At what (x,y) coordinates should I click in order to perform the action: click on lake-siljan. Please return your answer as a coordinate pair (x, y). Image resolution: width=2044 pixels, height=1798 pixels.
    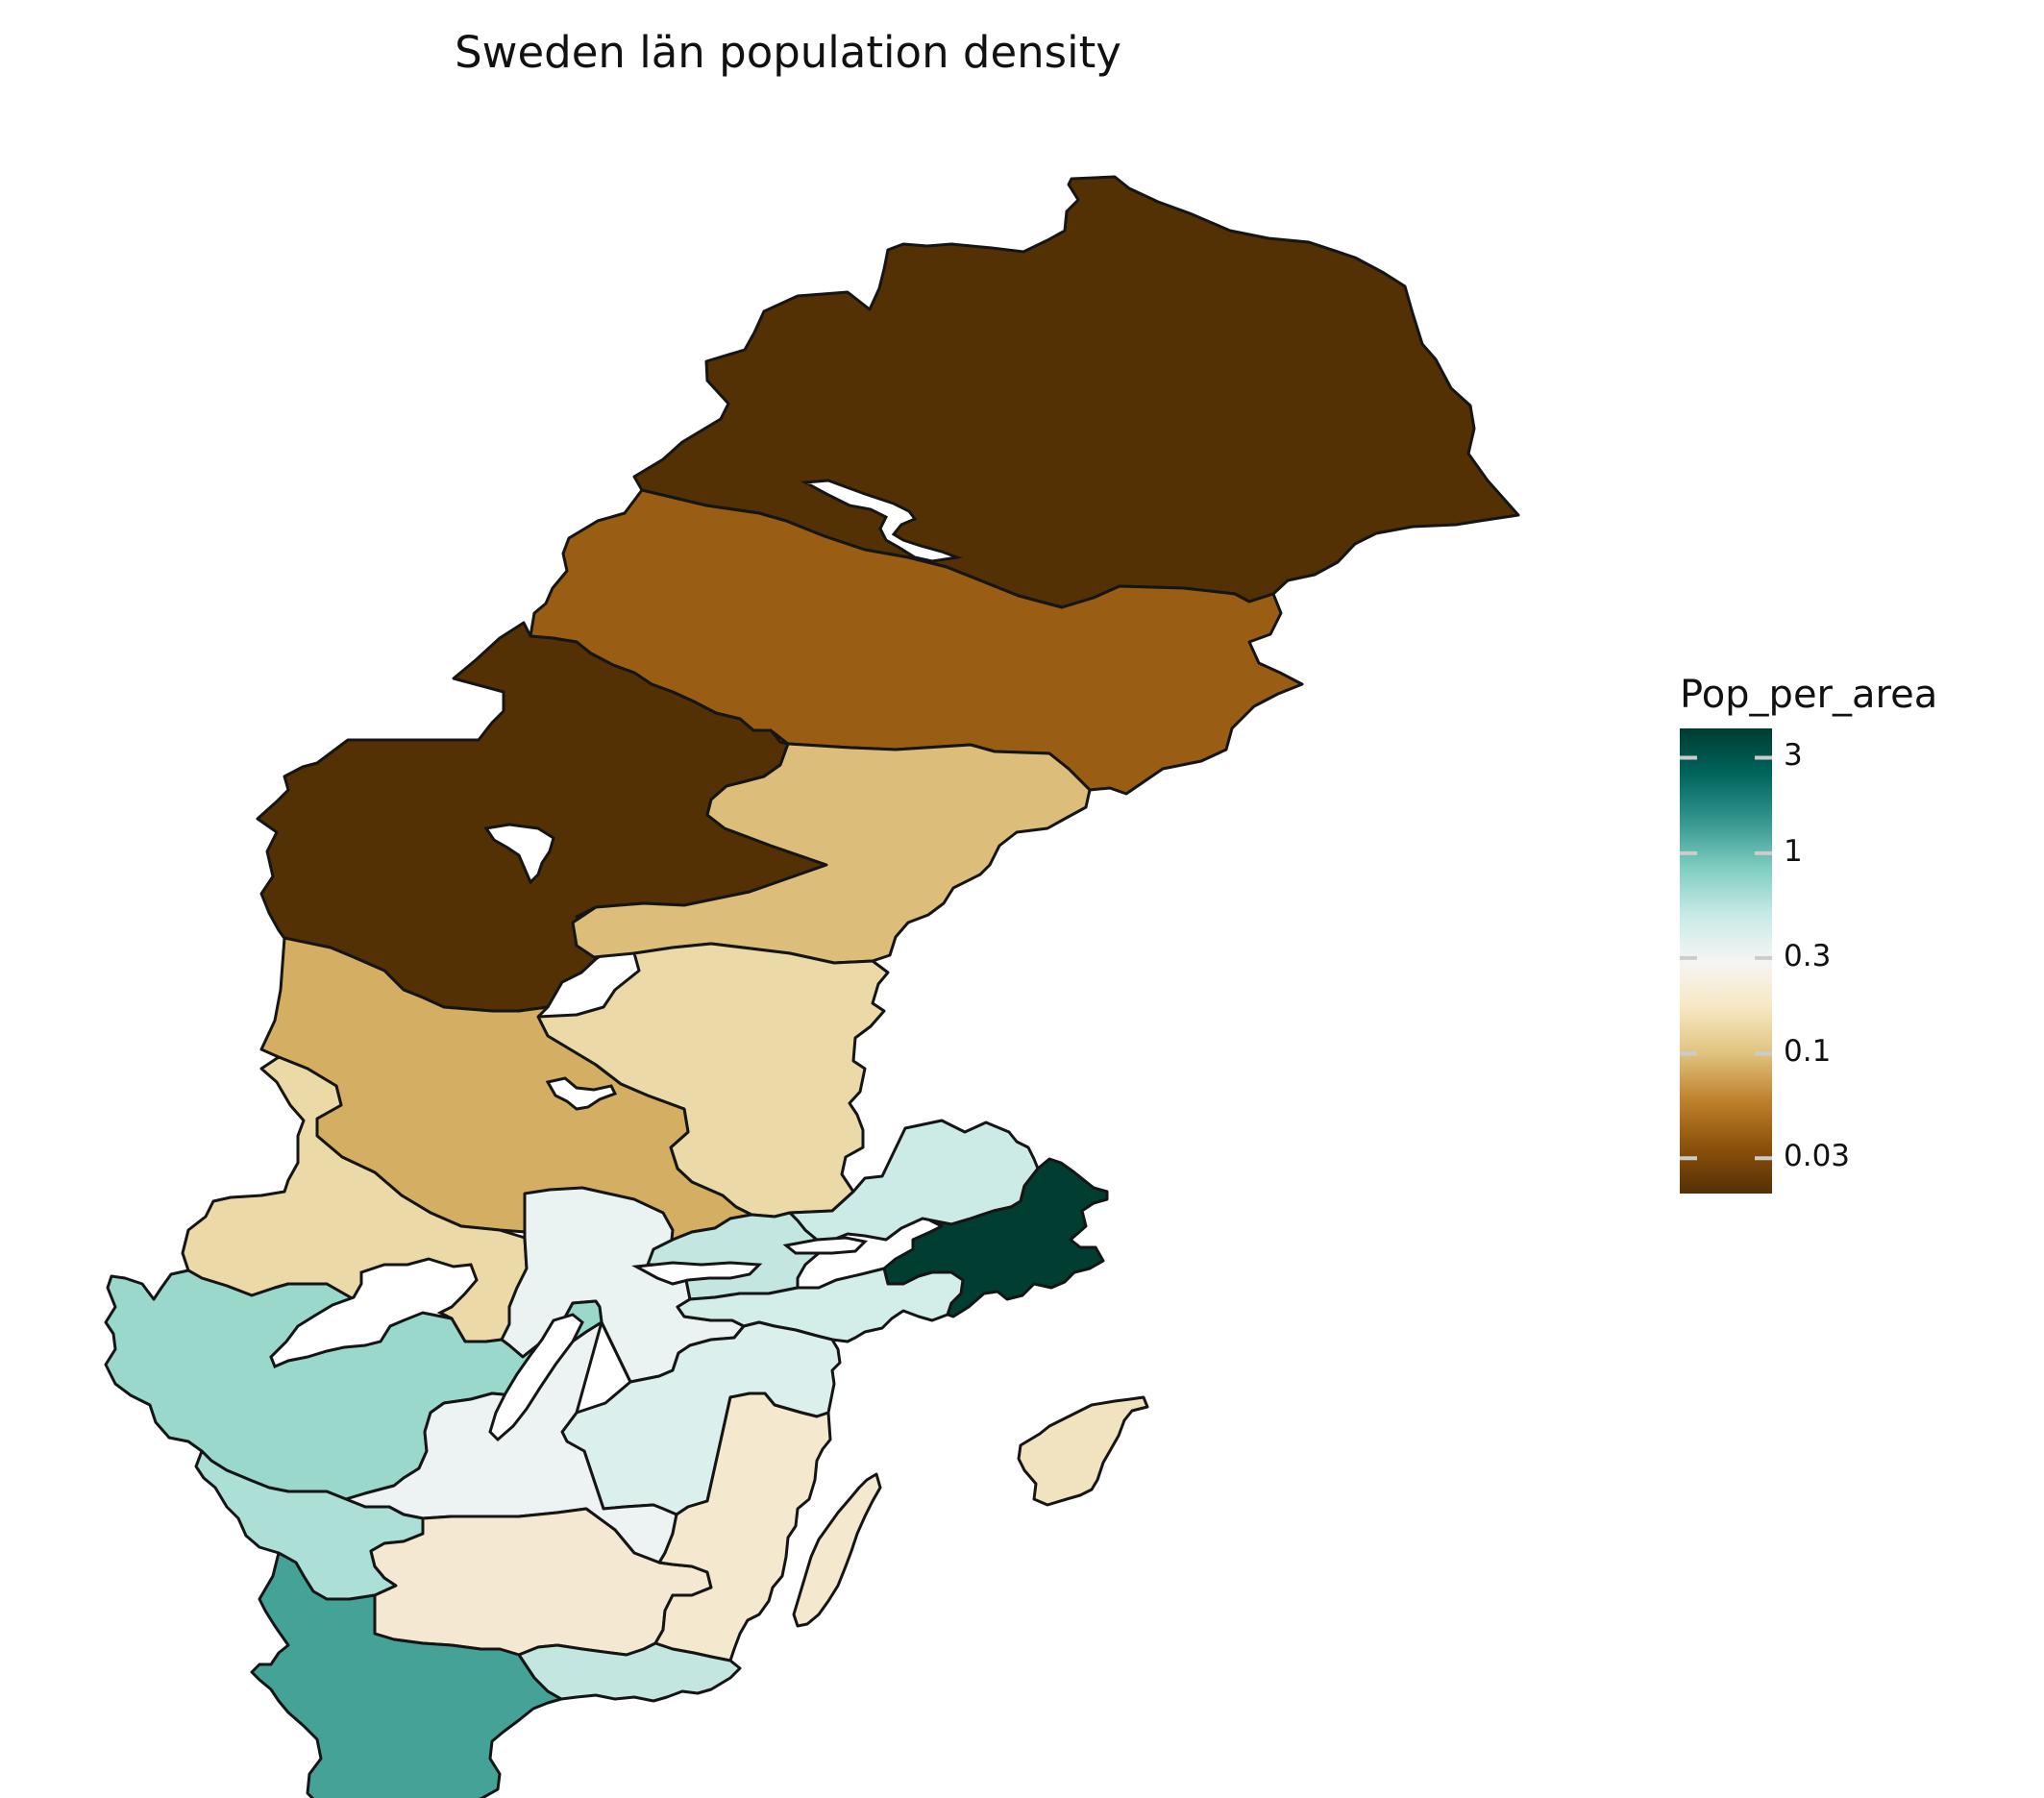
    Looking at the image, I should click on (581, 1093).